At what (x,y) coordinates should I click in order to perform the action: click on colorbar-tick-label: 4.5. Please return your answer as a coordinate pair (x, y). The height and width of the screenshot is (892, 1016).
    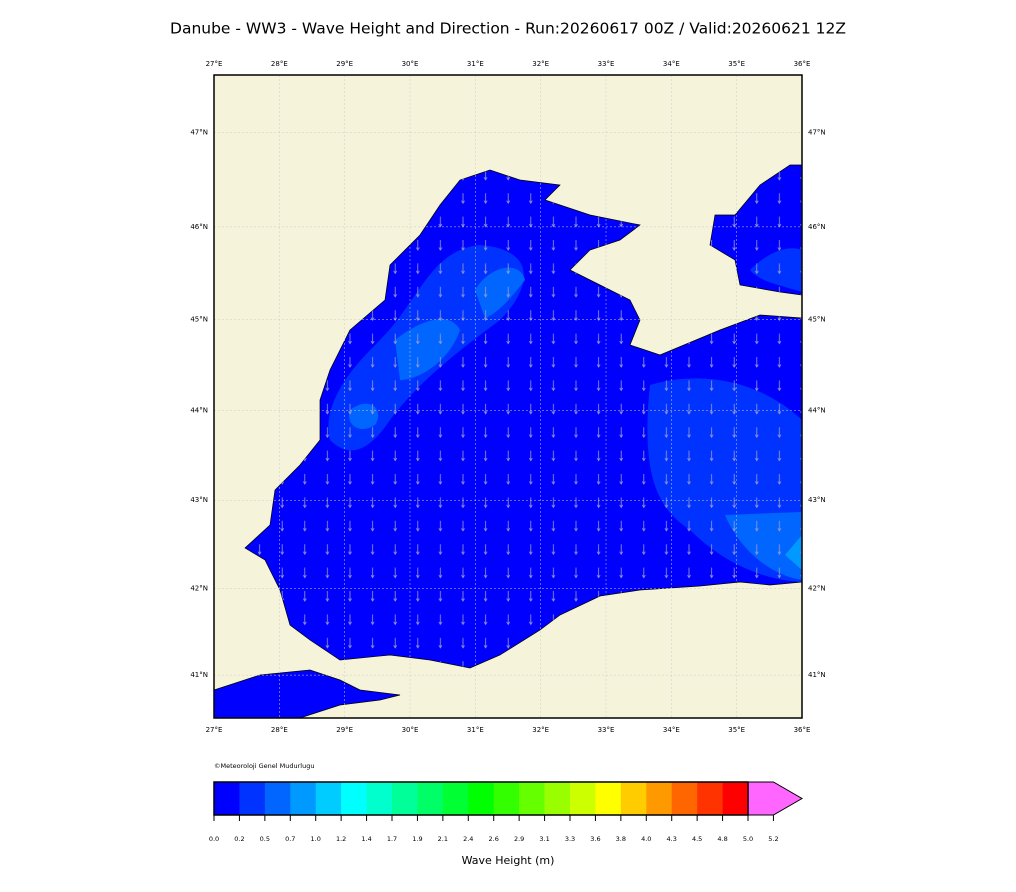
    Looking at the image, I should click on (697, 839).